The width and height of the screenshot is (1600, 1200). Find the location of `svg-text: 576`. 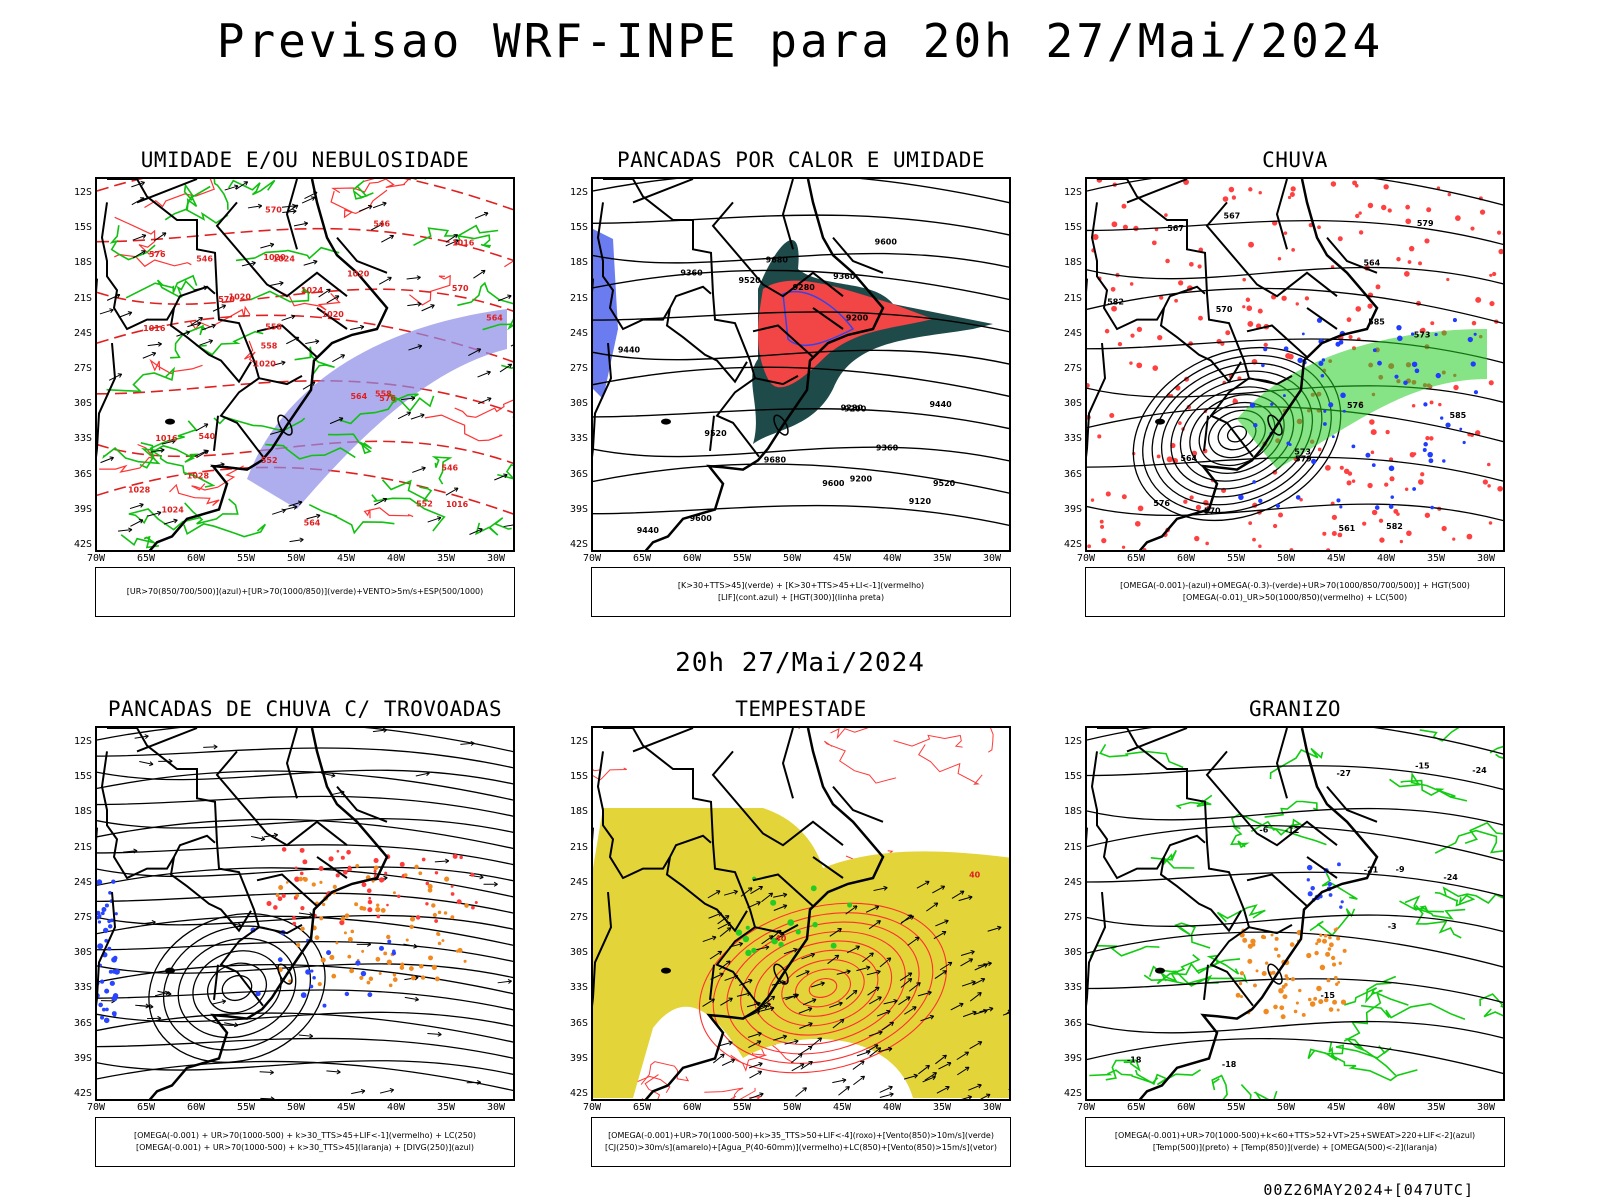

svg-text: 576 is located at coordinates (1161, 503).